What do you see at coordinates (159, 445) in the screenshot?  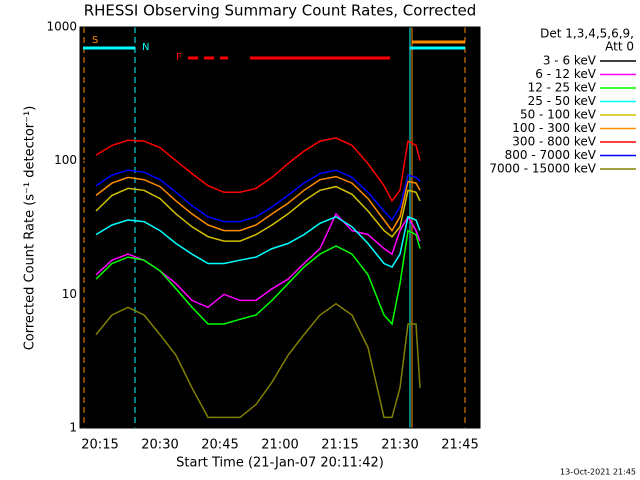 I see `x-tick-label: 20:30` at bounding box center [159, 445].